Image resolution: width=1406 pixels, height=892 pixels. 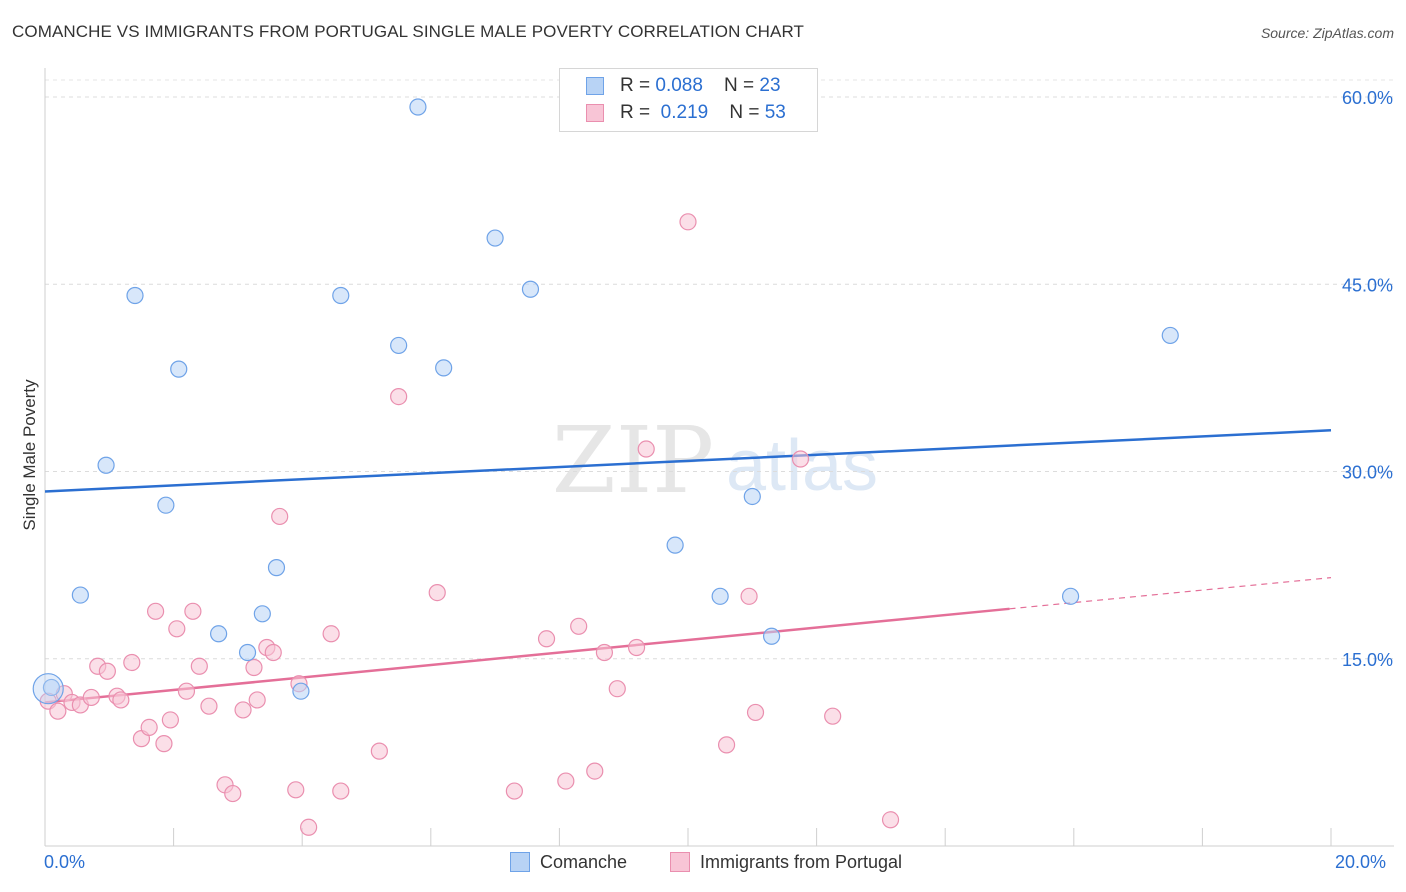 What do you see at coordinates (1367, 285) in the screenshot?
I see `y-tick-label: 45.0%` at bounding box center [1367, 285].